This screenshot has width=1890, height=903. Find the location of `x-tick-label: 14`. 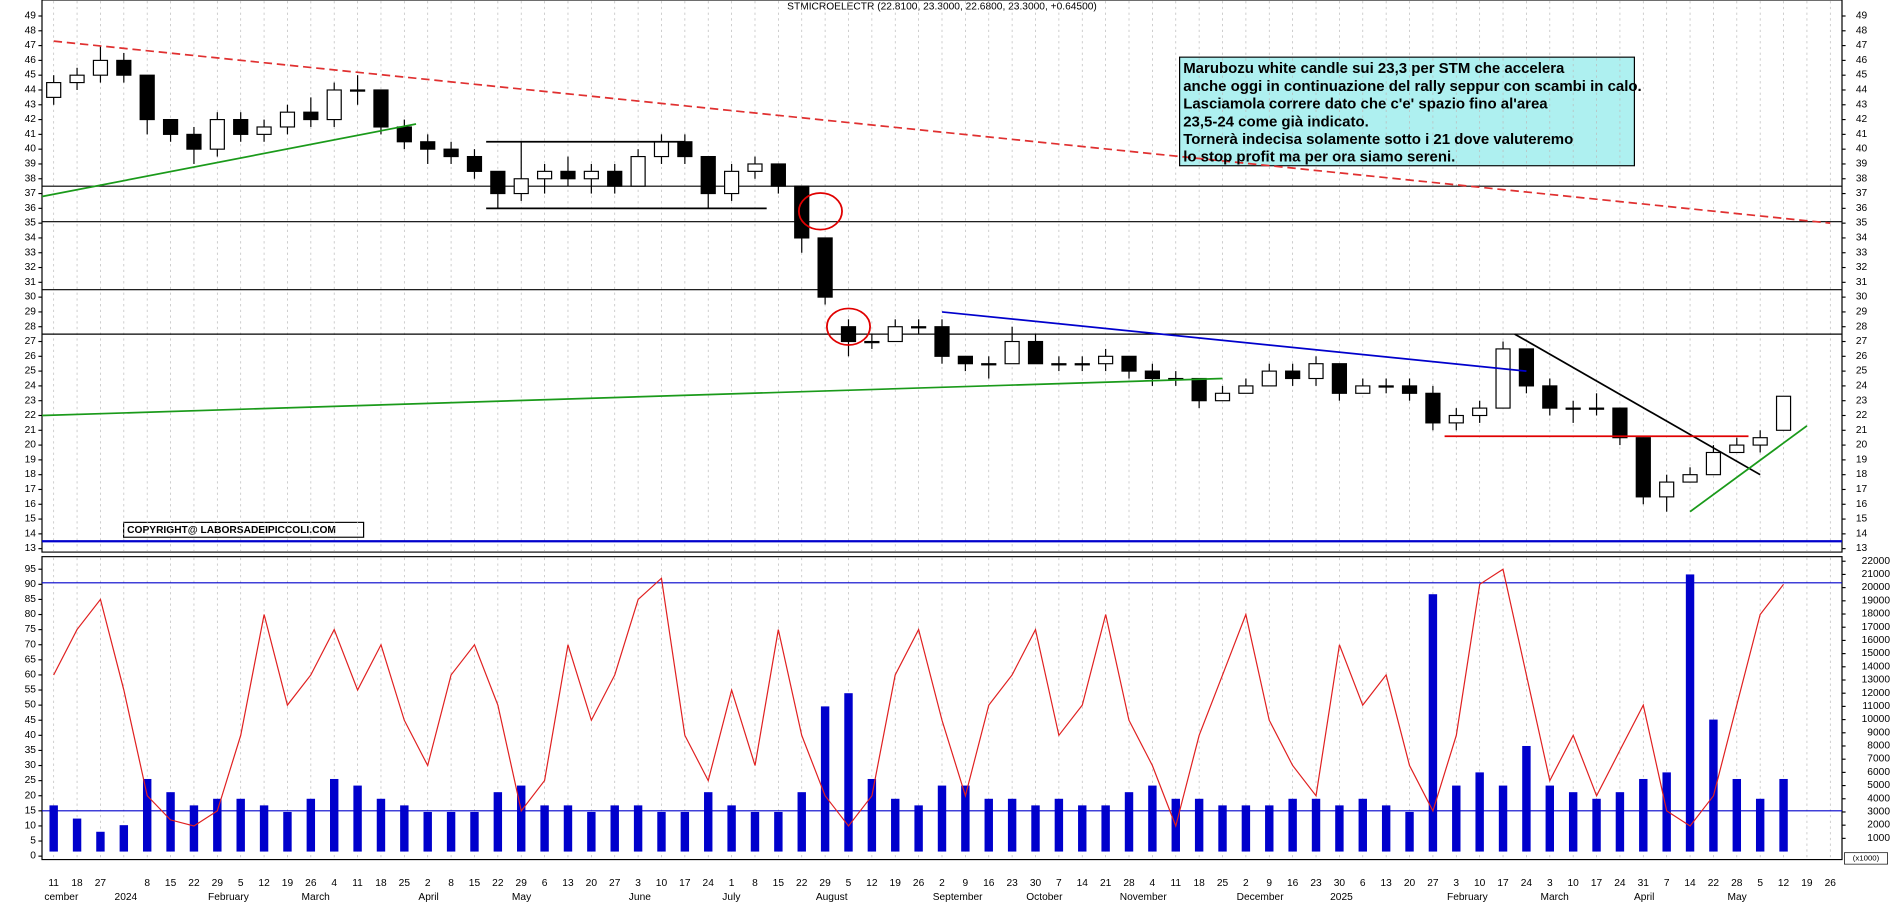

x-tick-label: 14 is located at coordinates (1690, 883).